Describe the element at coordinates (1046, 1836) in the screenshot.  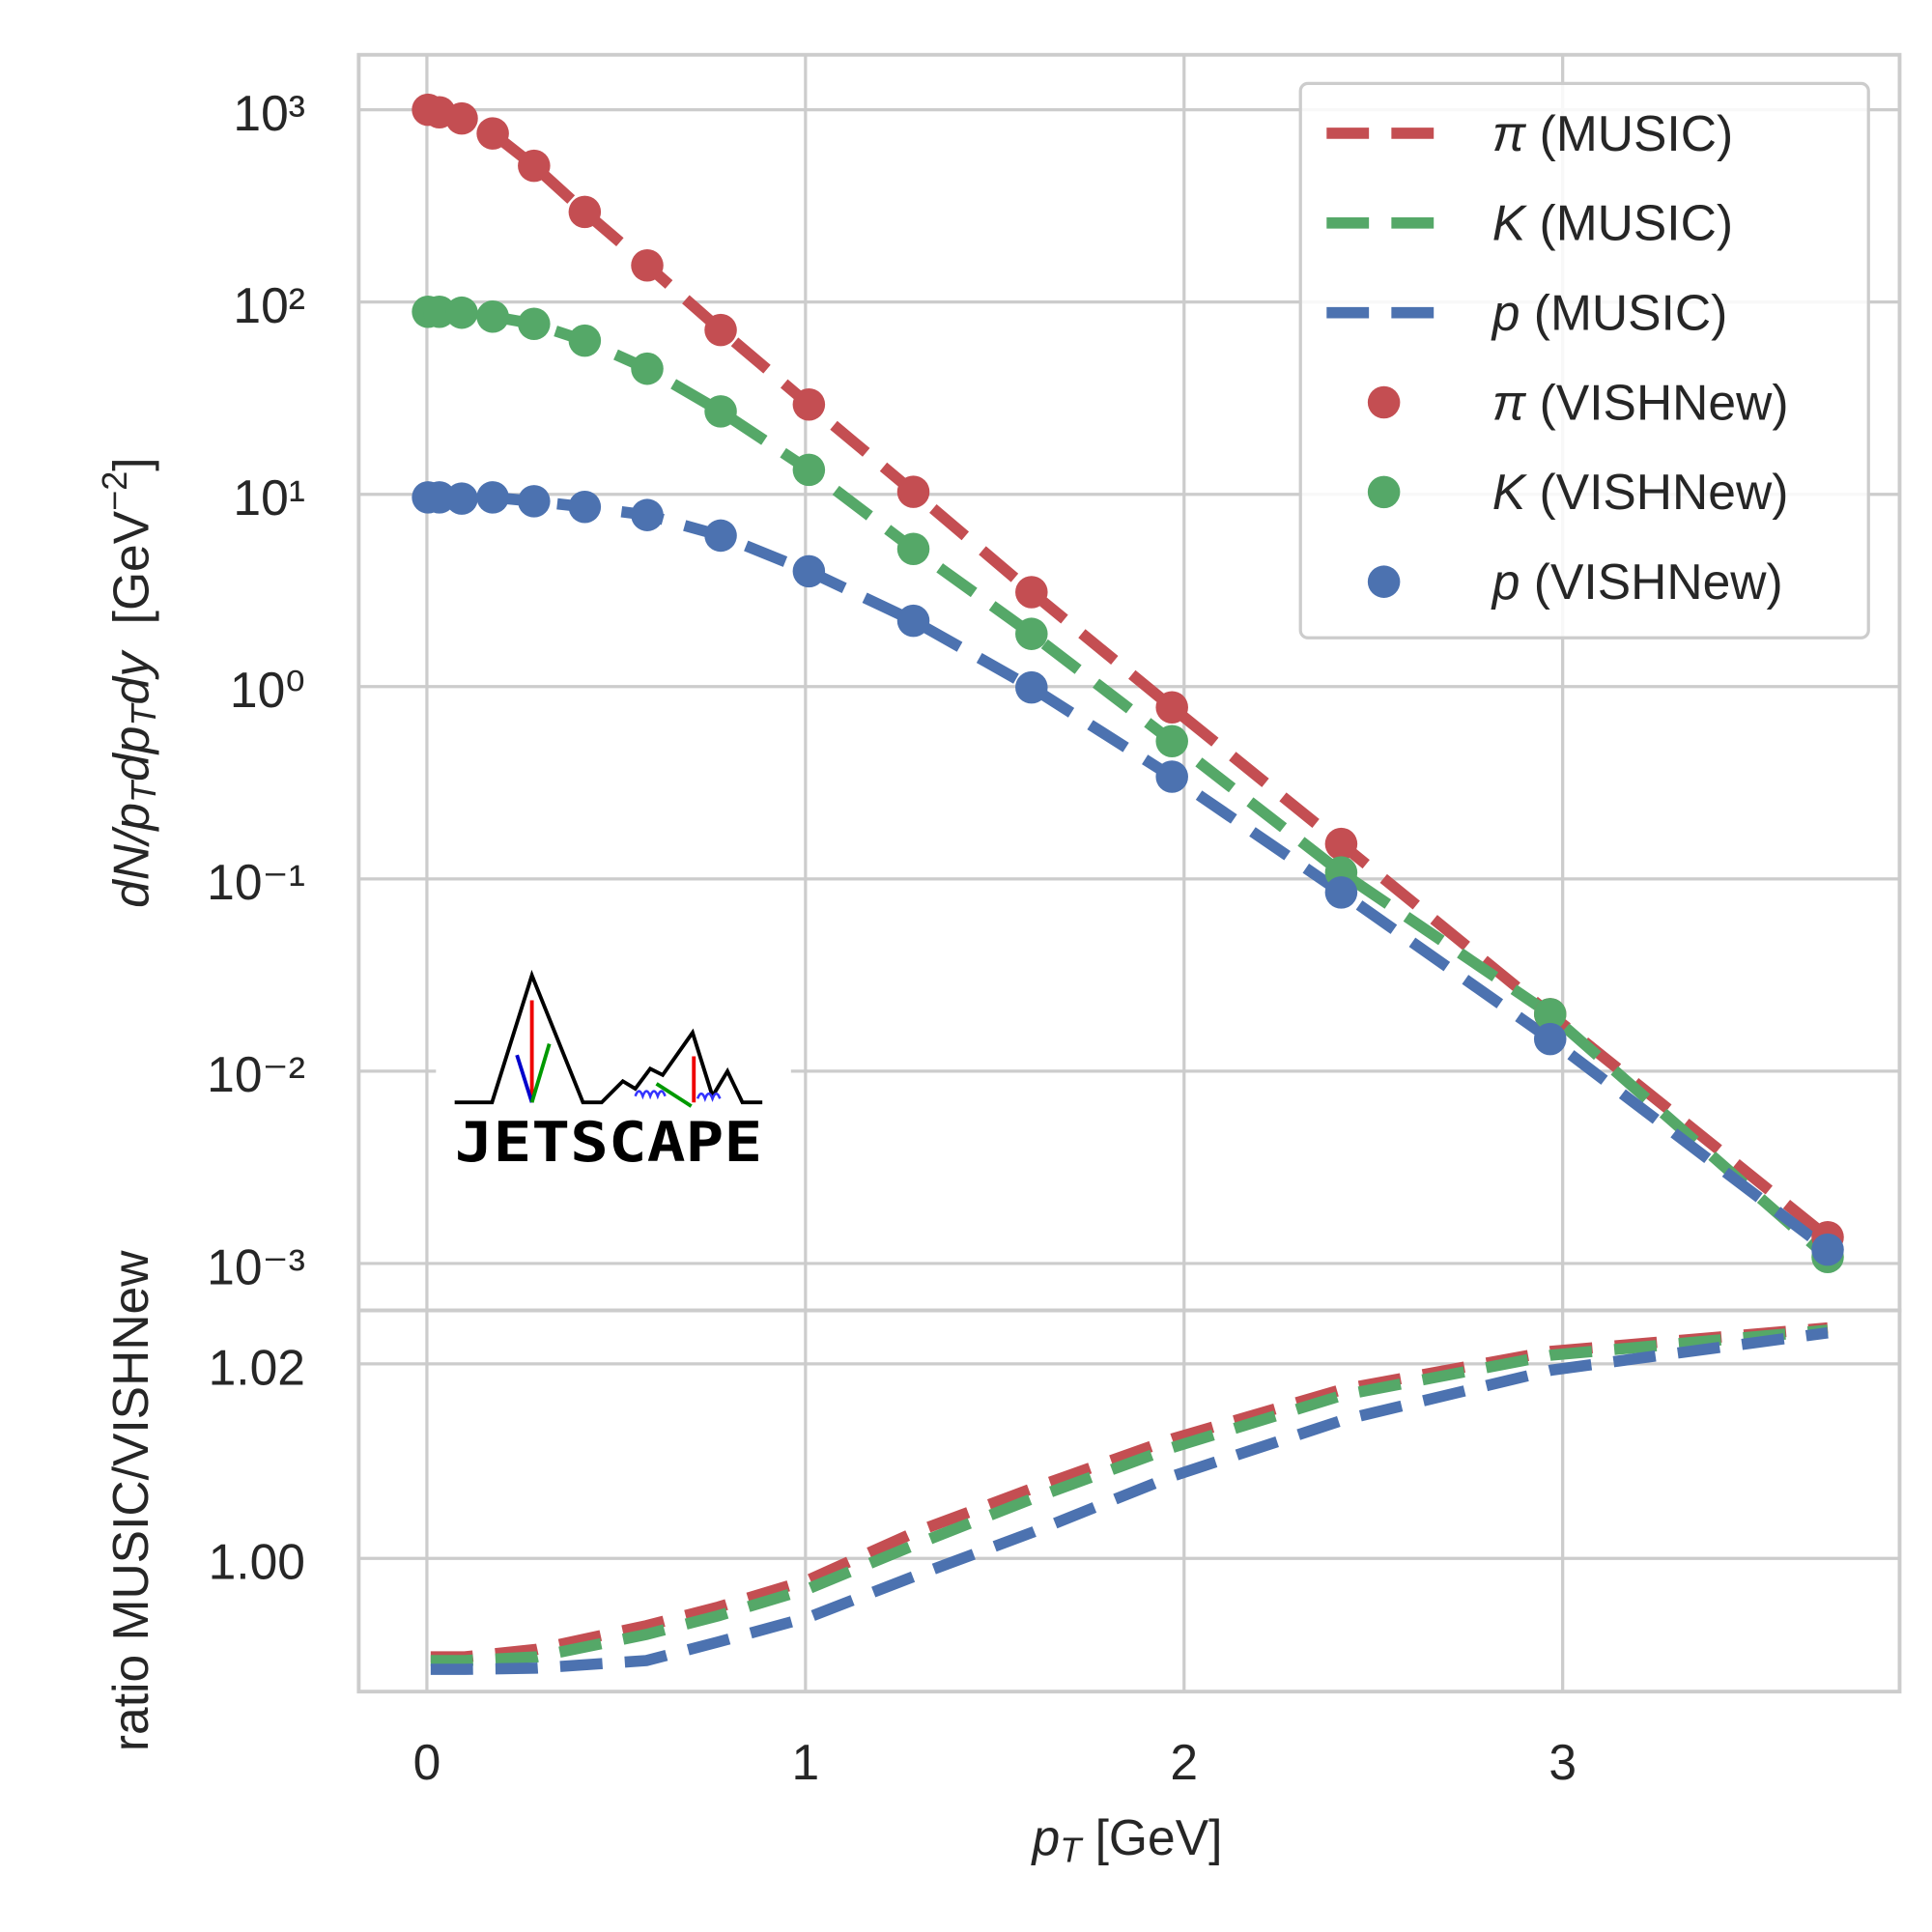
I see `x-label-part: p` at that location.